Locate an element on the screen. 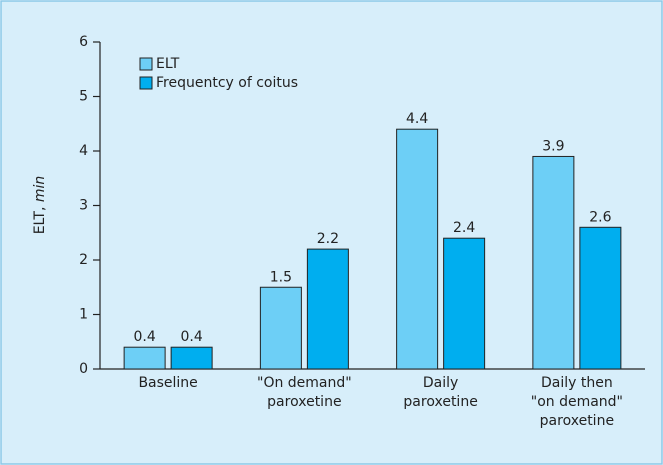 This screenshot has width=663, height=465. x-tick-label: Daily is located at coordinates (440, 383).